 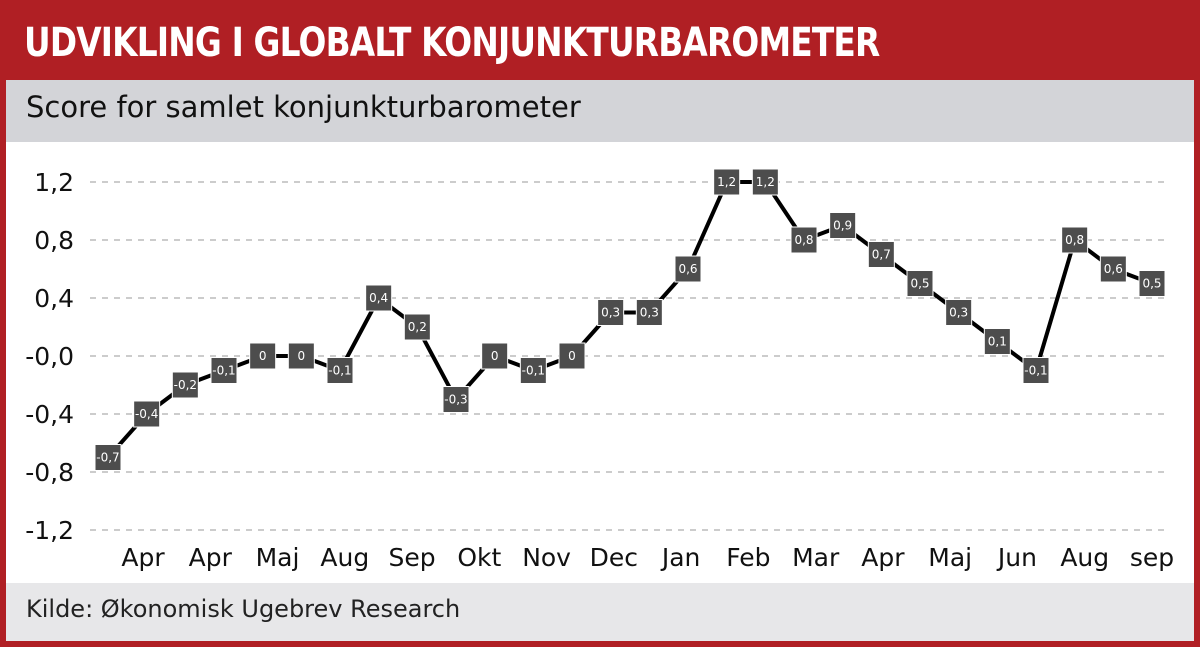 I want to click on data-label: -0,4, so click(x=146, y=414).